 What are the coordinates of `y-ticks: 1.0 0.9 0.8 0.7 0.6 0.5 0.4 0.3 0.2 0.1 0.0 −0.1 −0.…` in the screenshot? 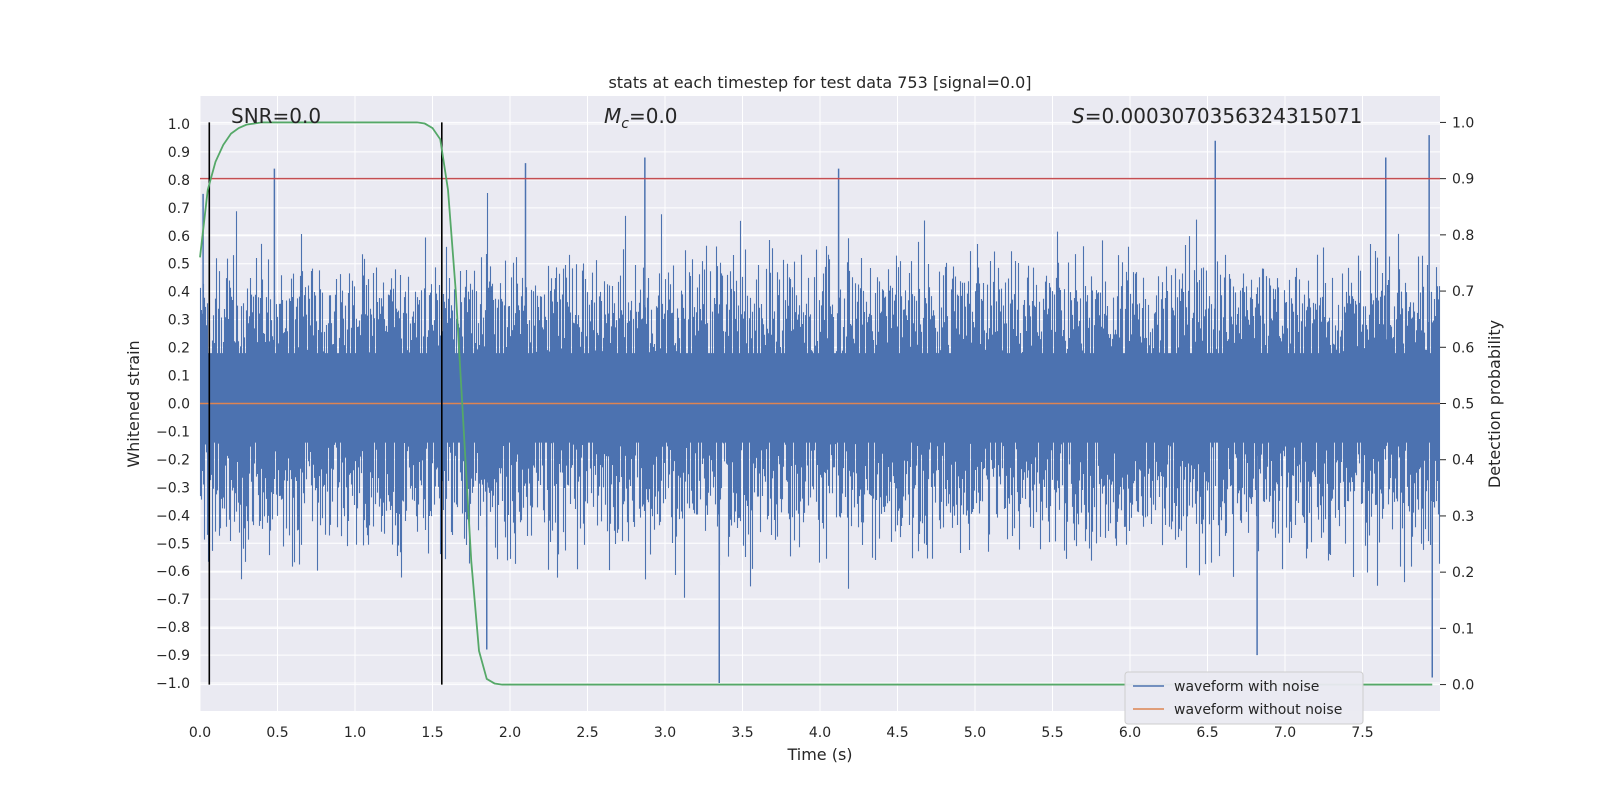 It's located at (173, 404).